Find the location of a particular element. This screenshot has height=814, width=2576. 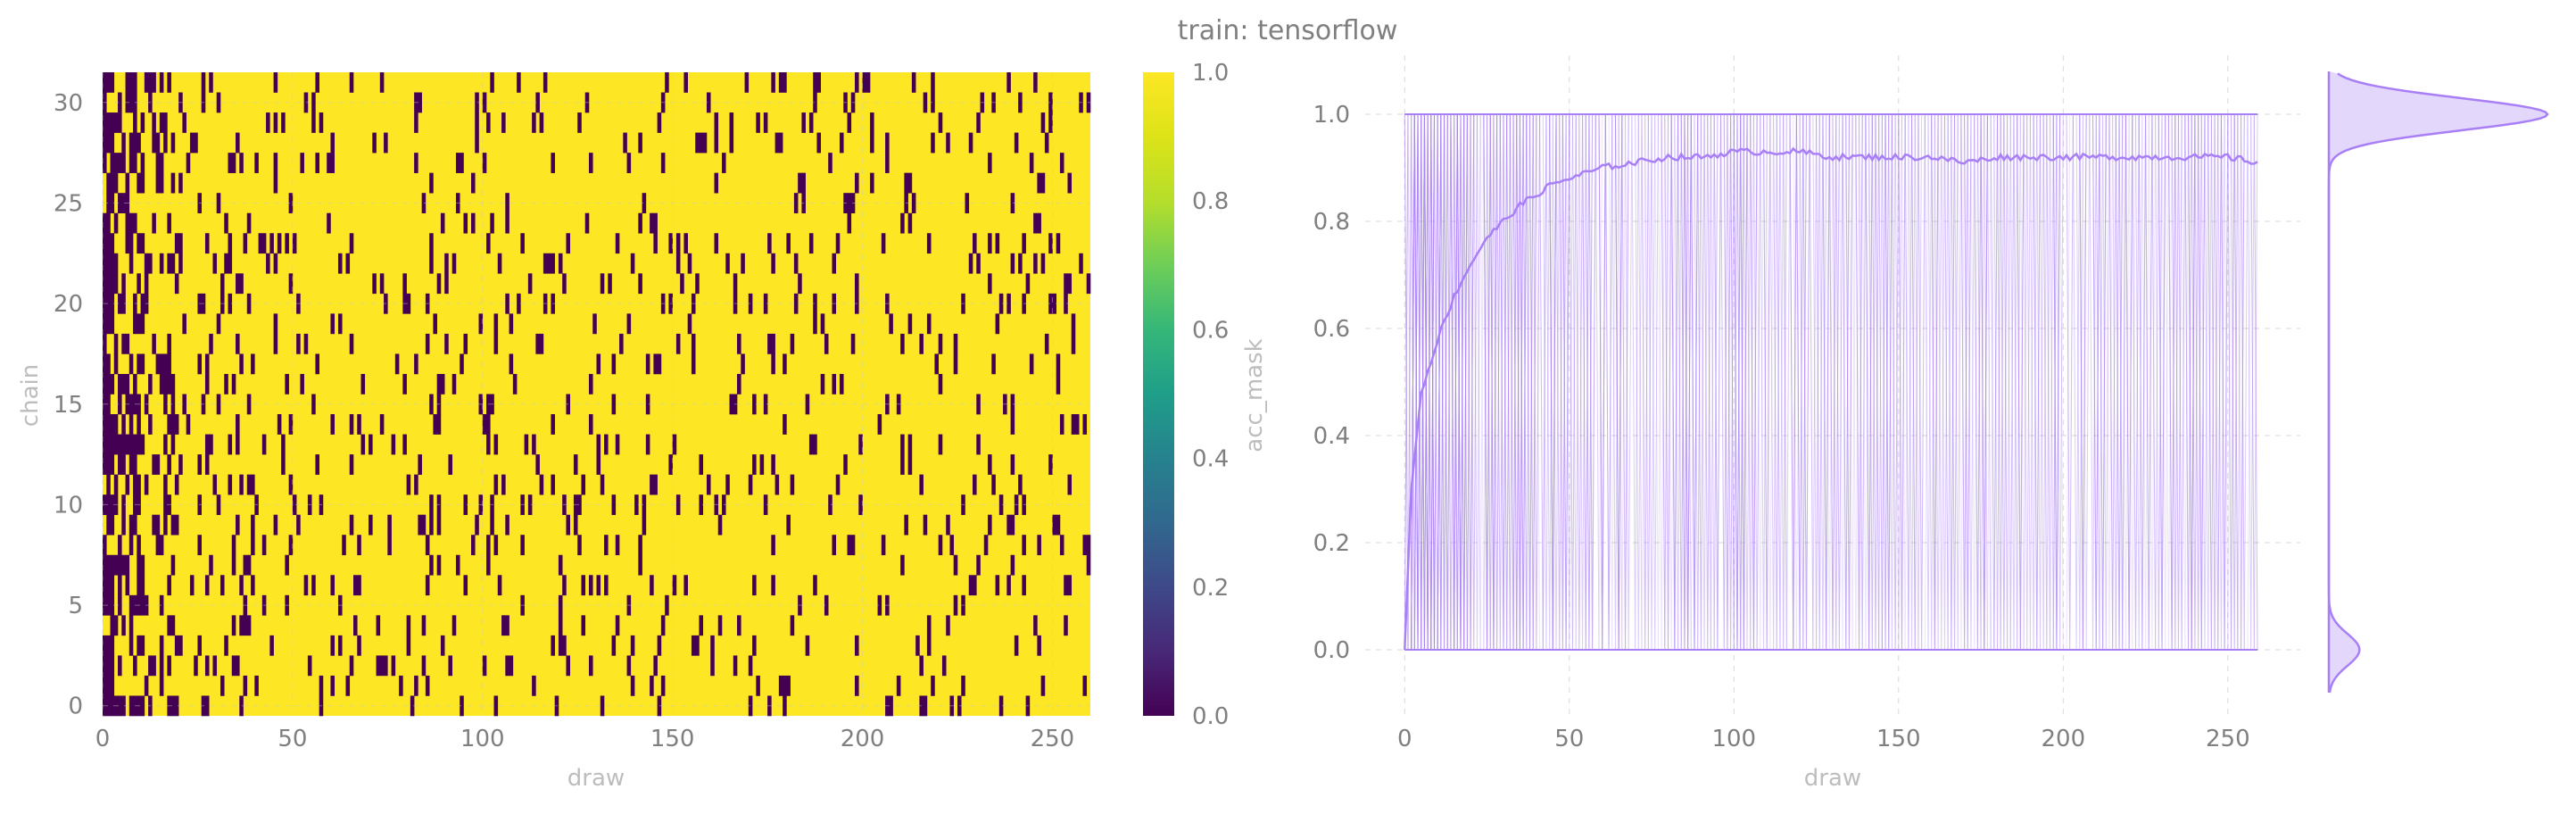

heatmap-y-tick-label: 0 is located at coordinates (75, 707).